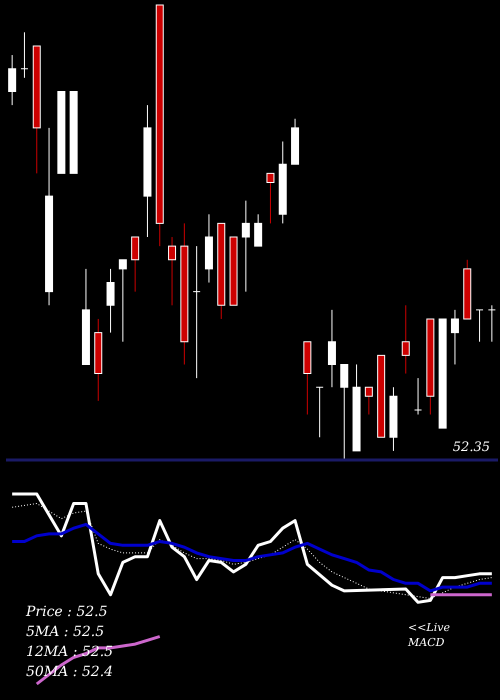  Describe the element at coordinates (66, 612) in the screenshot. I see `annotation: Price : 52.5` at that location.